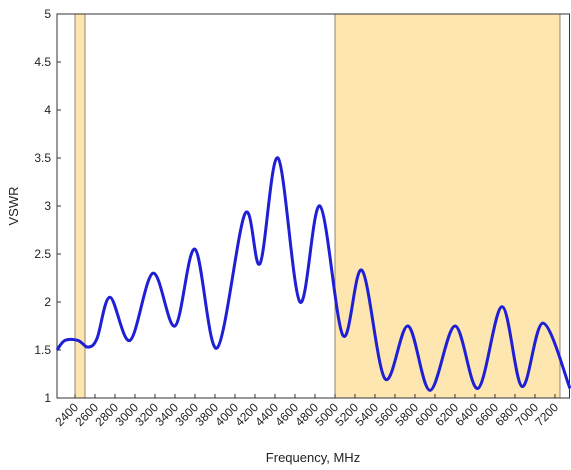  I want to click on y-tick-label: 3, so click(47, 206).